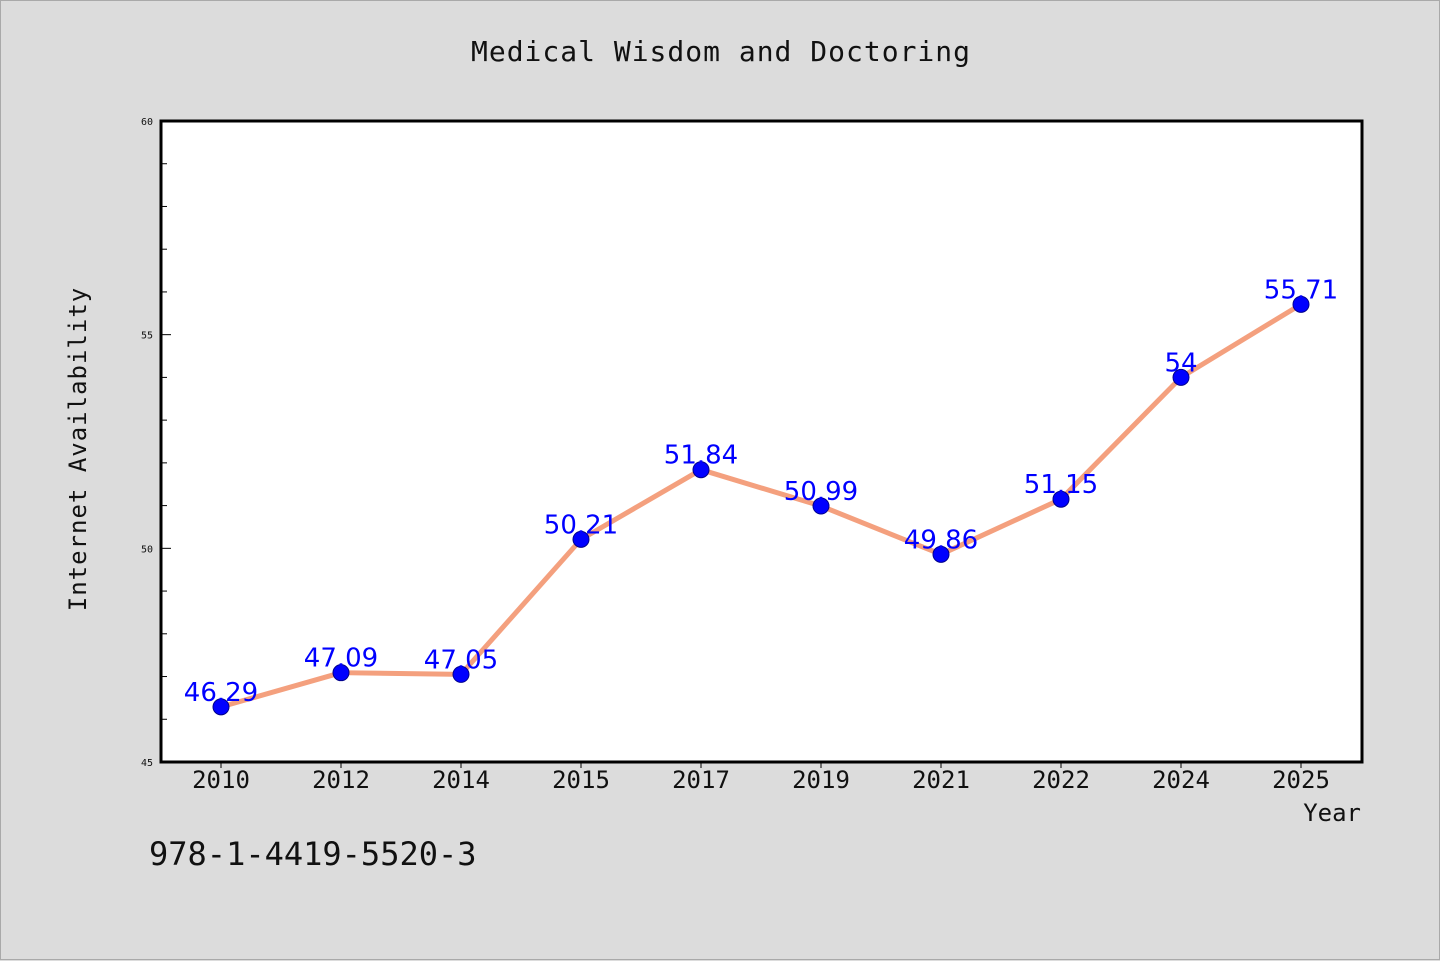  Describe the element at coordinates (1301, 290) in the screenshot. I see `data-label: 55.71` at that location.